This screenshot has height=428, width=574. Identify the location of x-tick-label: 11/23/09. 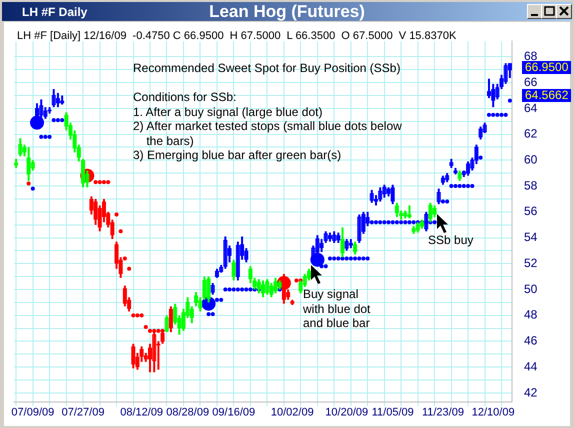
(443, 412).